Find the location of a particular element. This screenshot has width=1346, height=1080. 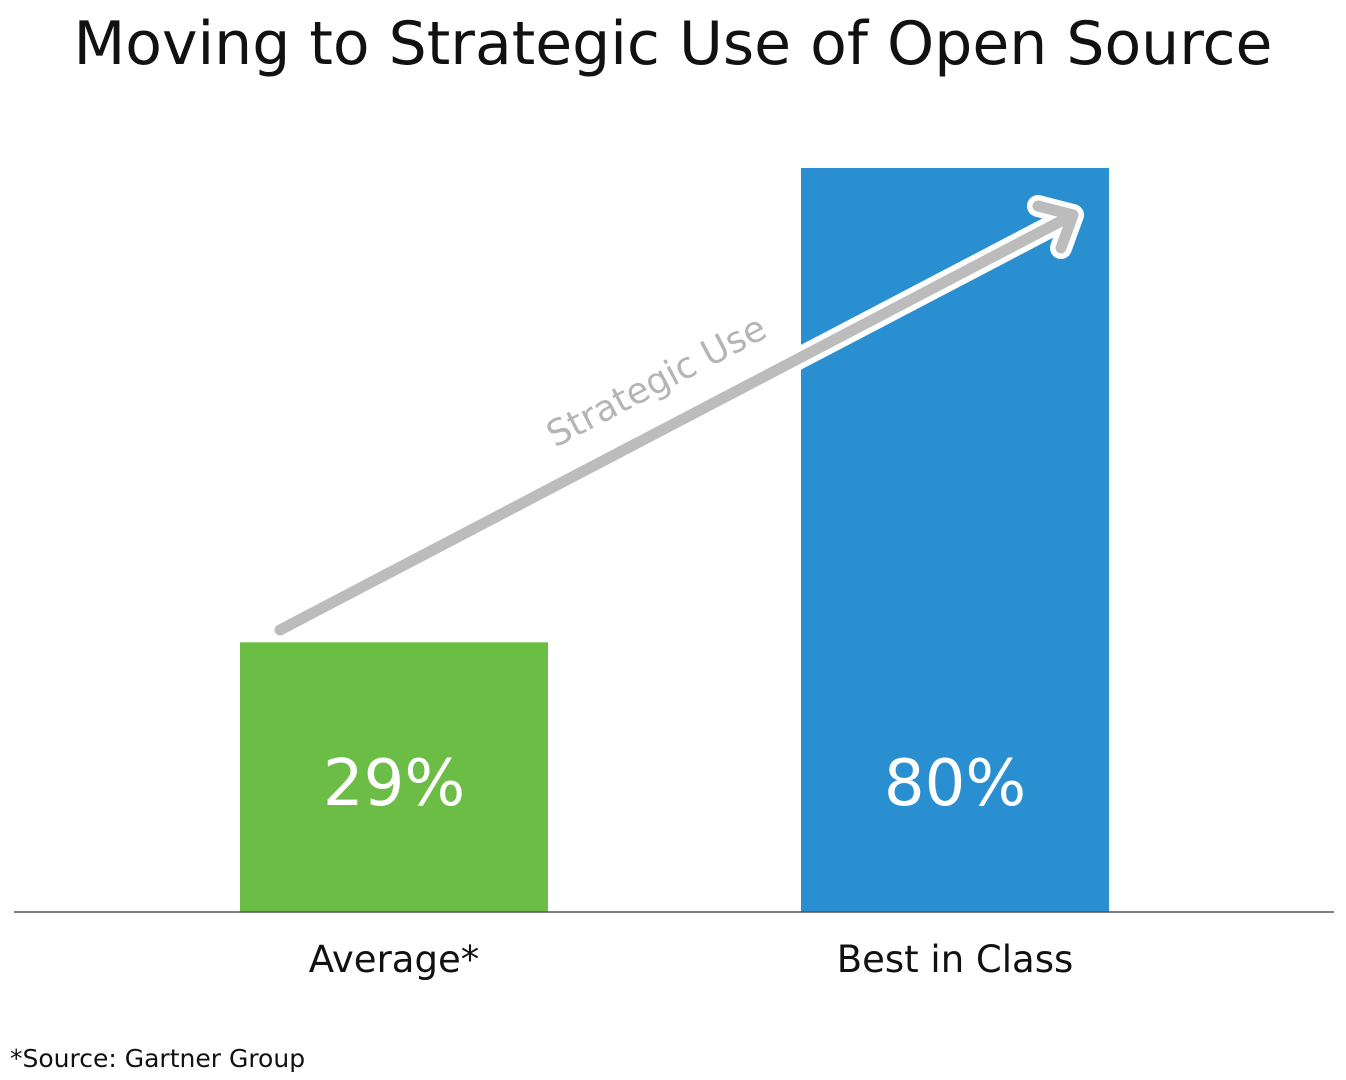

category-label-best-in-class: Best in Class is located at coordinates (955, 959).